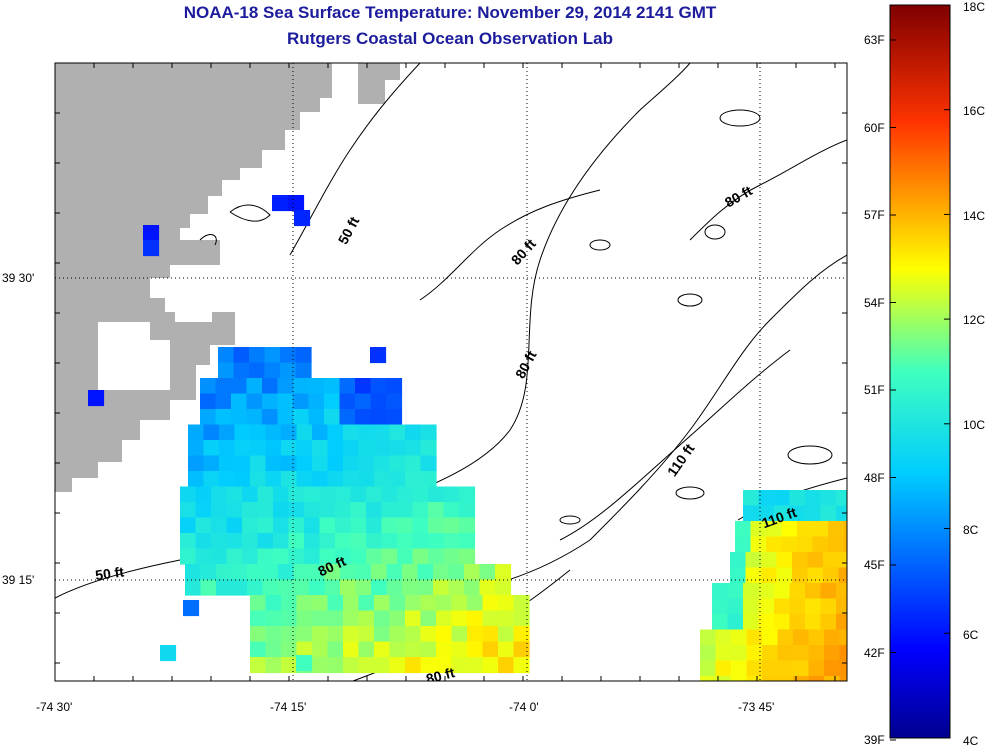 This screenshot has height=754, width=992. I want to click on y-tick-label: 39 30', so click(18, 278).